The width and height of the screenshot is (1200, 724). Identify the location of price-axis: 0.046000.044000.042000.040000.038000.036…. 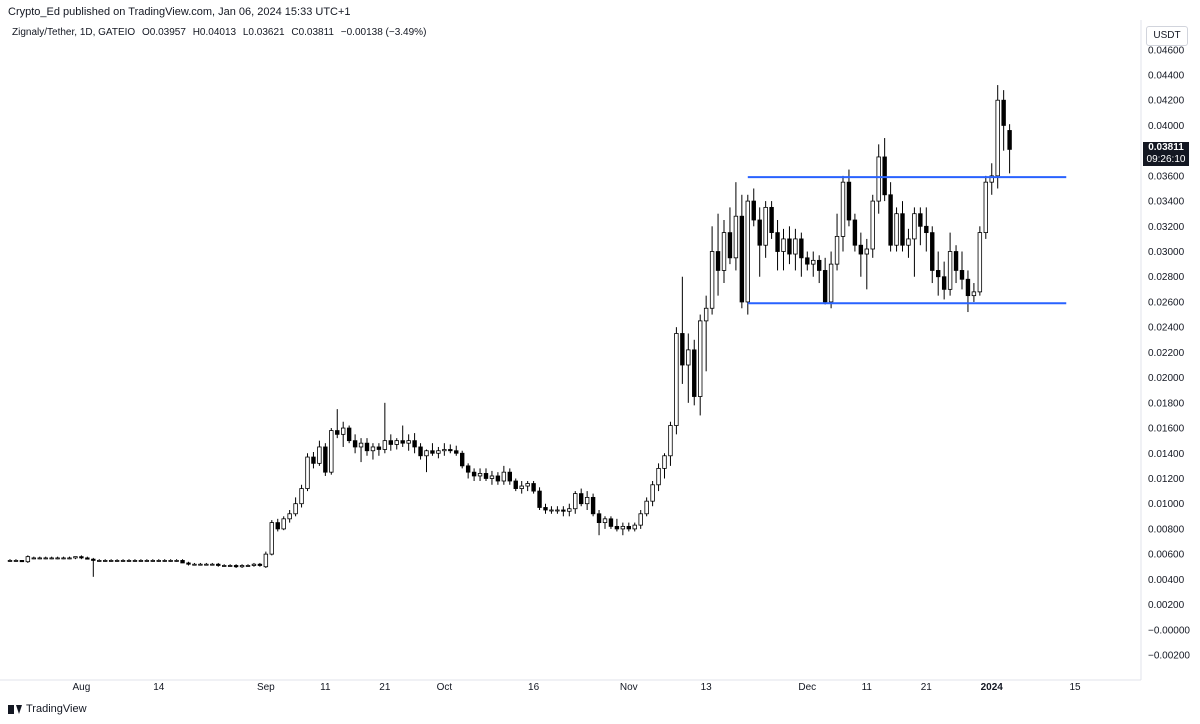
(1169, 353).